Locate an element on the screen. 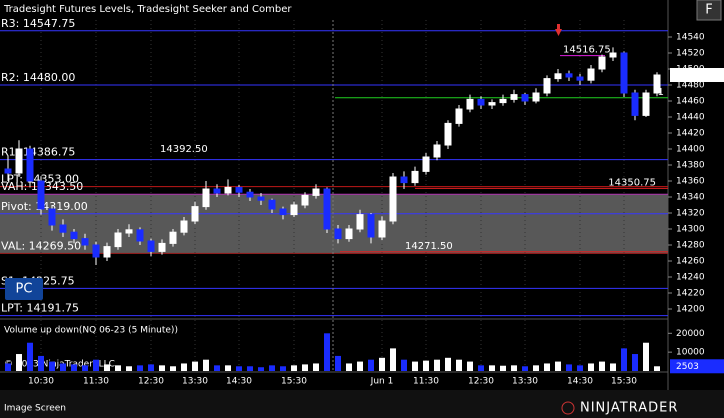 The width and height of the screenshot is (724, 418). value-area is located at coordinates (334, 224).